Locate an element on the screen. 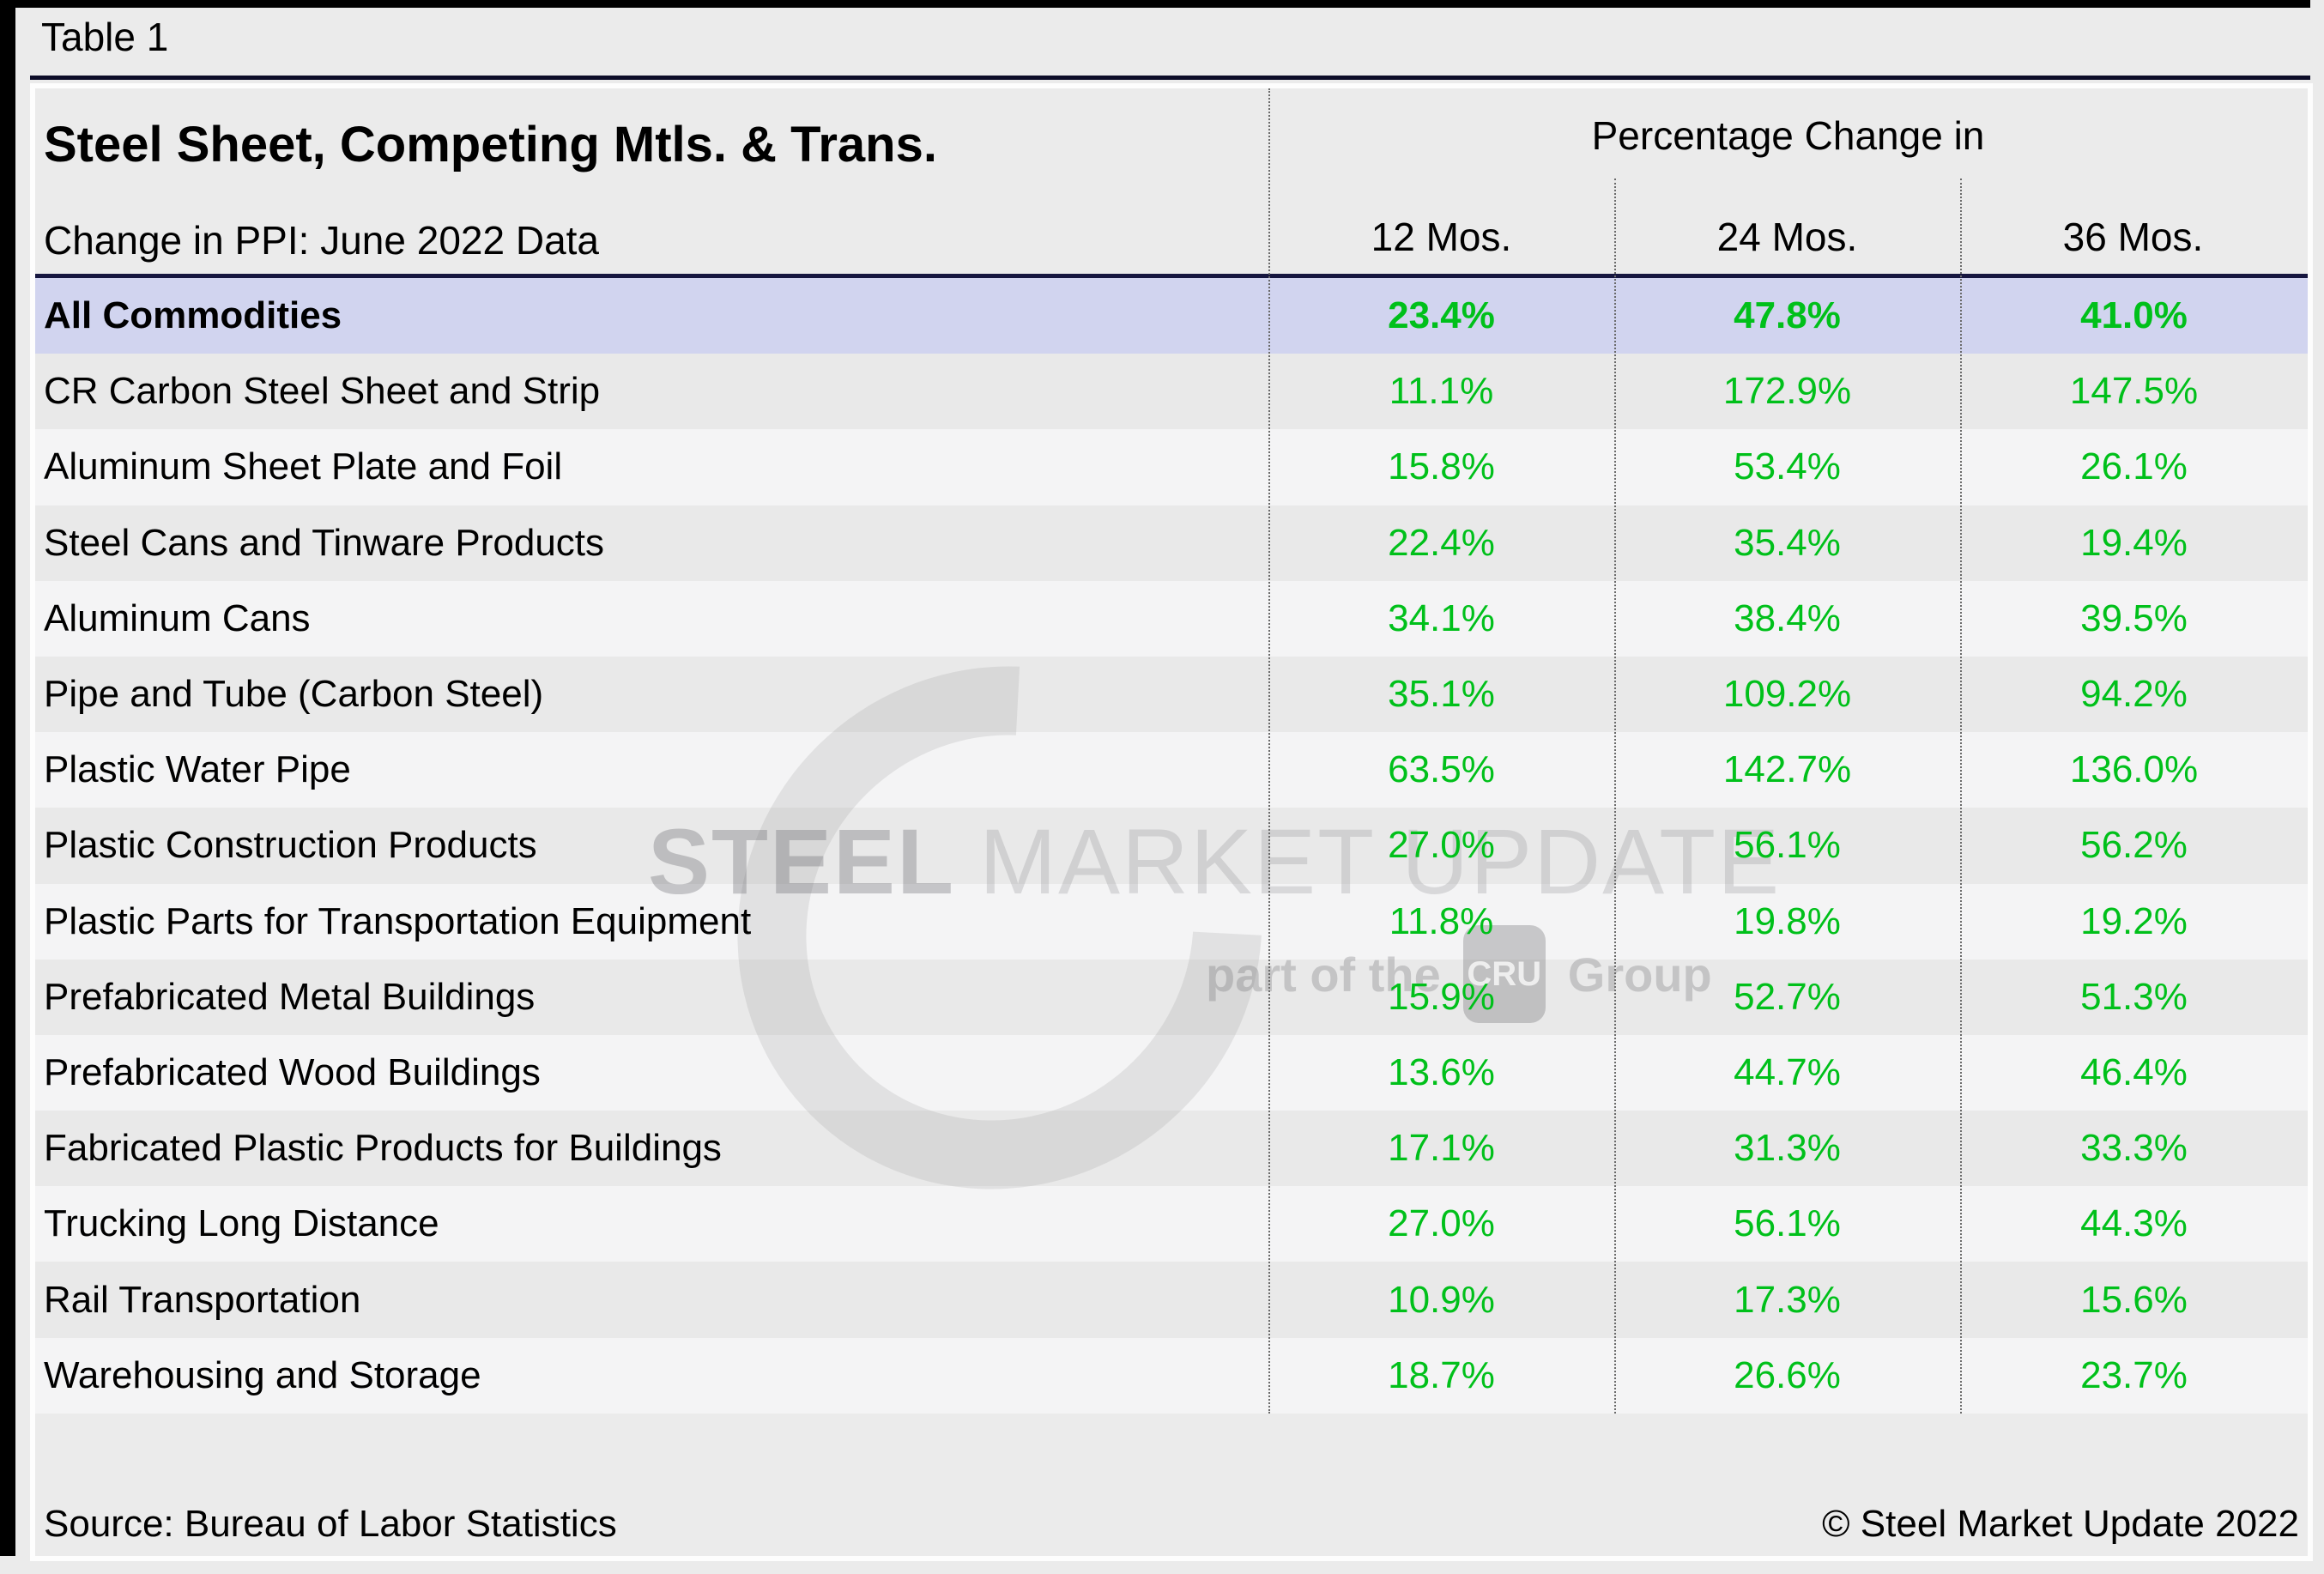 This screenshot has width=2324, height=1574. value-cell-24mos: 44.7% is located at coordinates (1787, 1071).